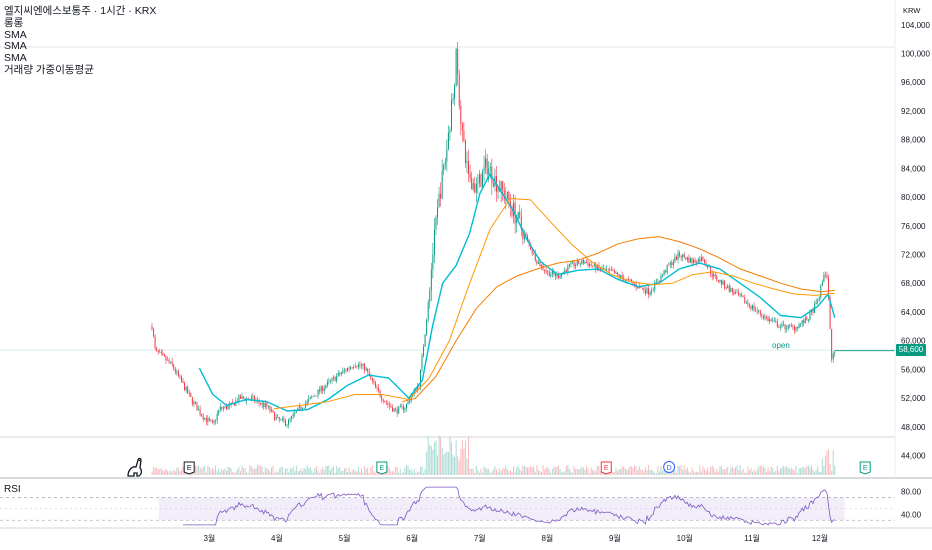 This screenshot has height=550, width=932. Describe the element at coordinates (911, 492) in the screenshot. I see `rsi-tick-label: 80.00` at that location.